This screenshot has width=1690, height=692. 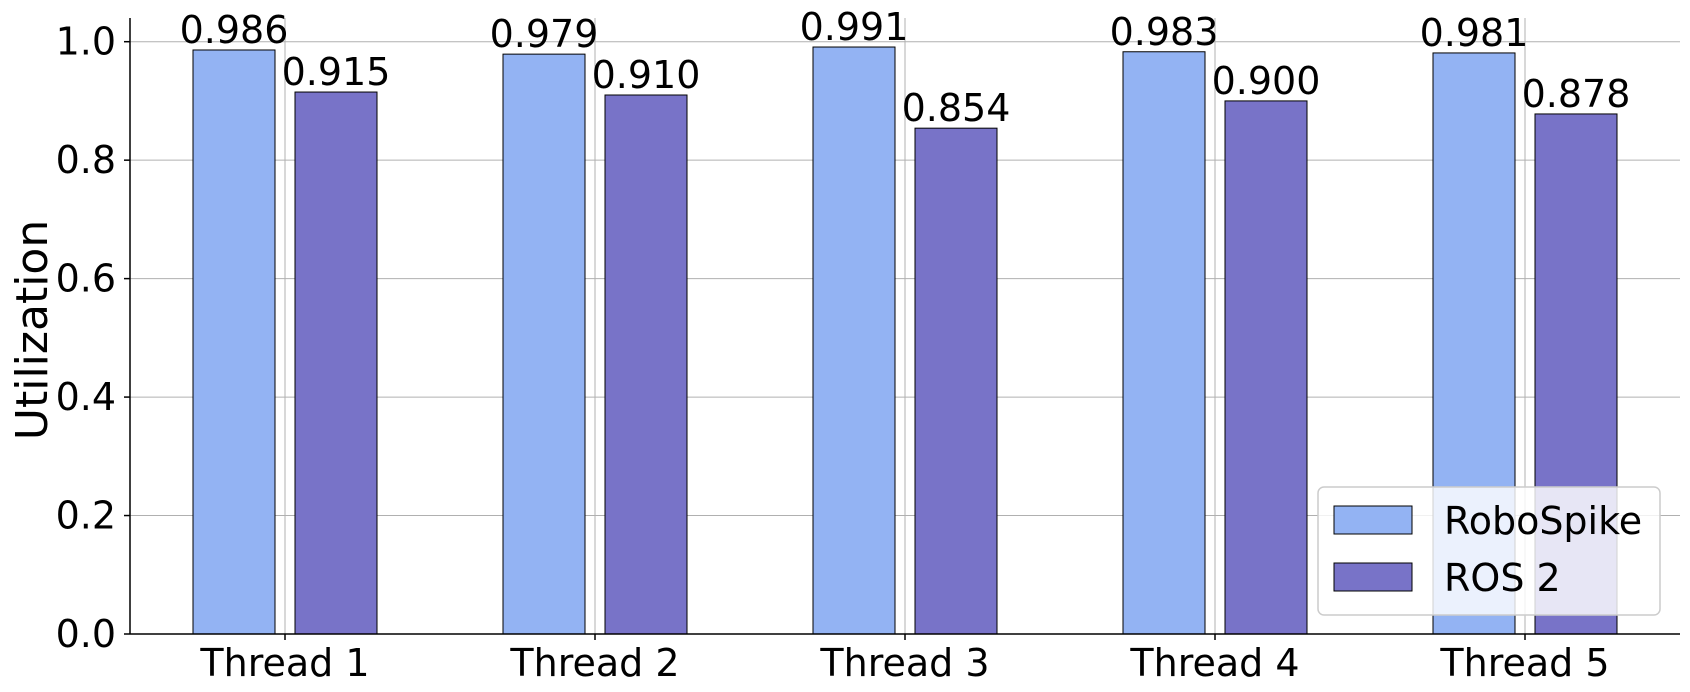 I want to click on legend-swatch-robospike, so click(x=1373, y=520).